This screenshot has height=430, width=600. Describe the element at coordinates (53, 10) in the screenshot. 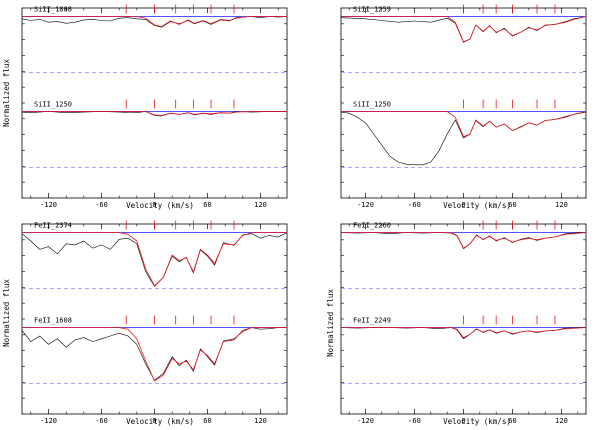

I see `transition-label: SiII_1808` at that location.